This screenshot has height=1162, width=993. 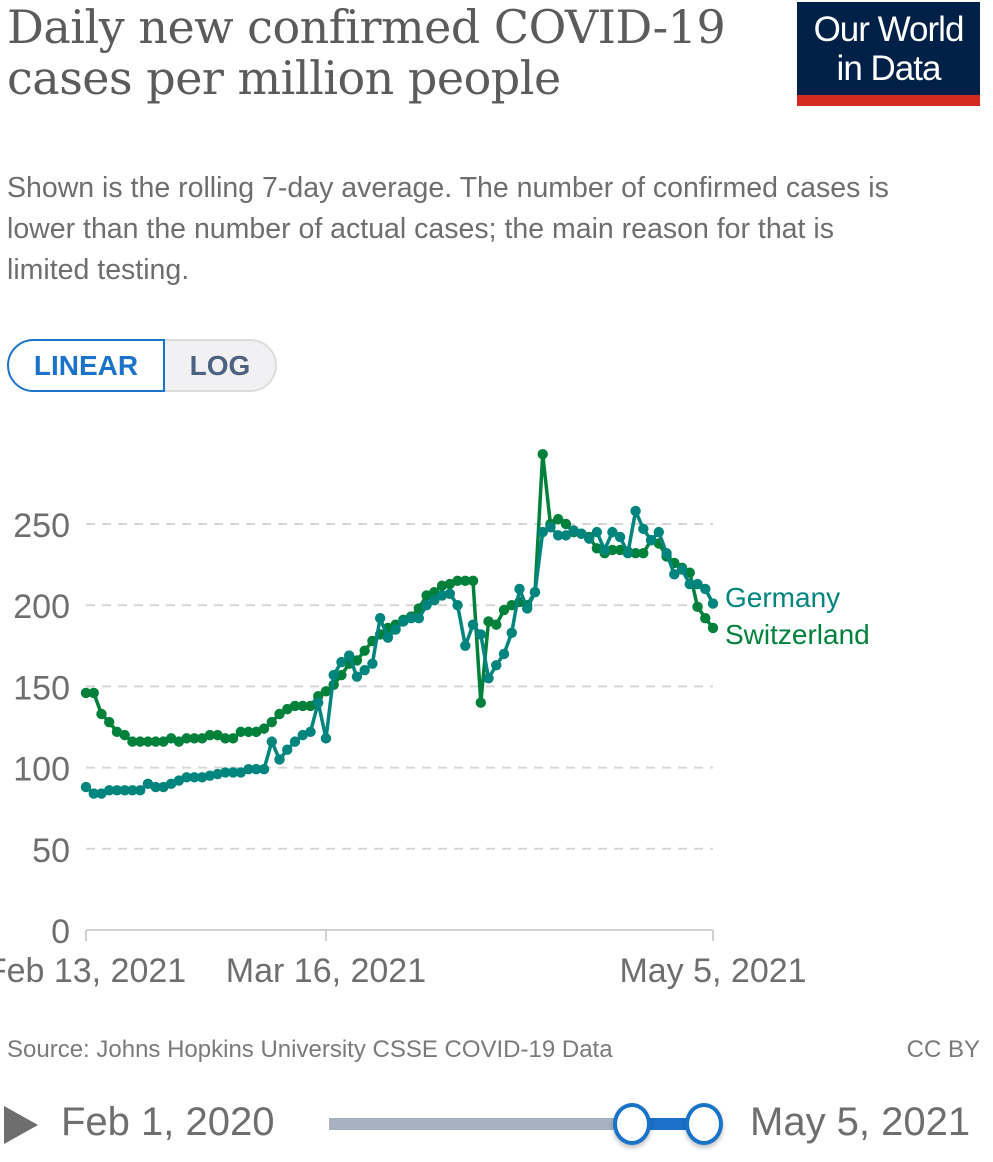 I want to click on timeline: Feb 1, 2020 May 5, 2021, so click(x=496, y=1125).